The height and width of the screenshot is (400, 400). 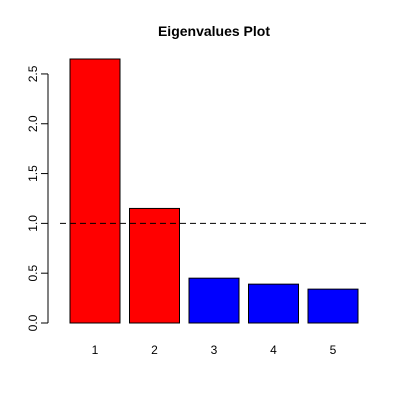 I want to click on y-tick-label: 2.0, so click(x=33, y=123).